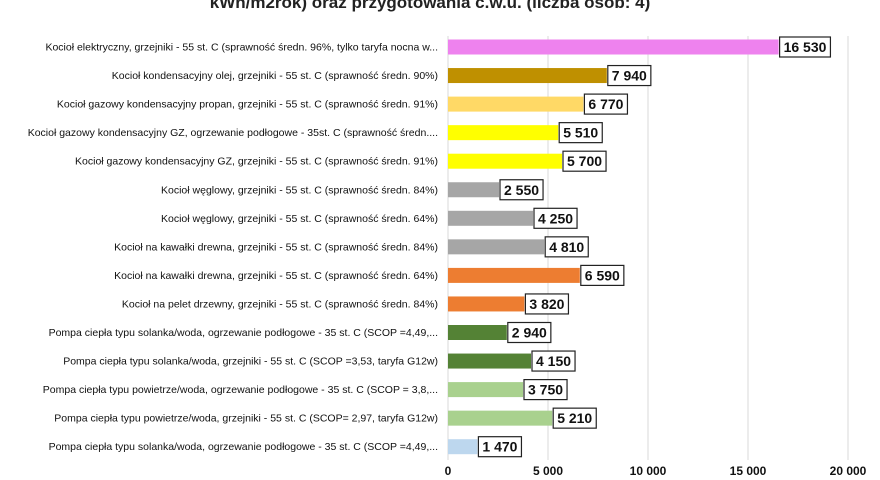  I want to click on value-label-box: 2 940, so click(529, 332).